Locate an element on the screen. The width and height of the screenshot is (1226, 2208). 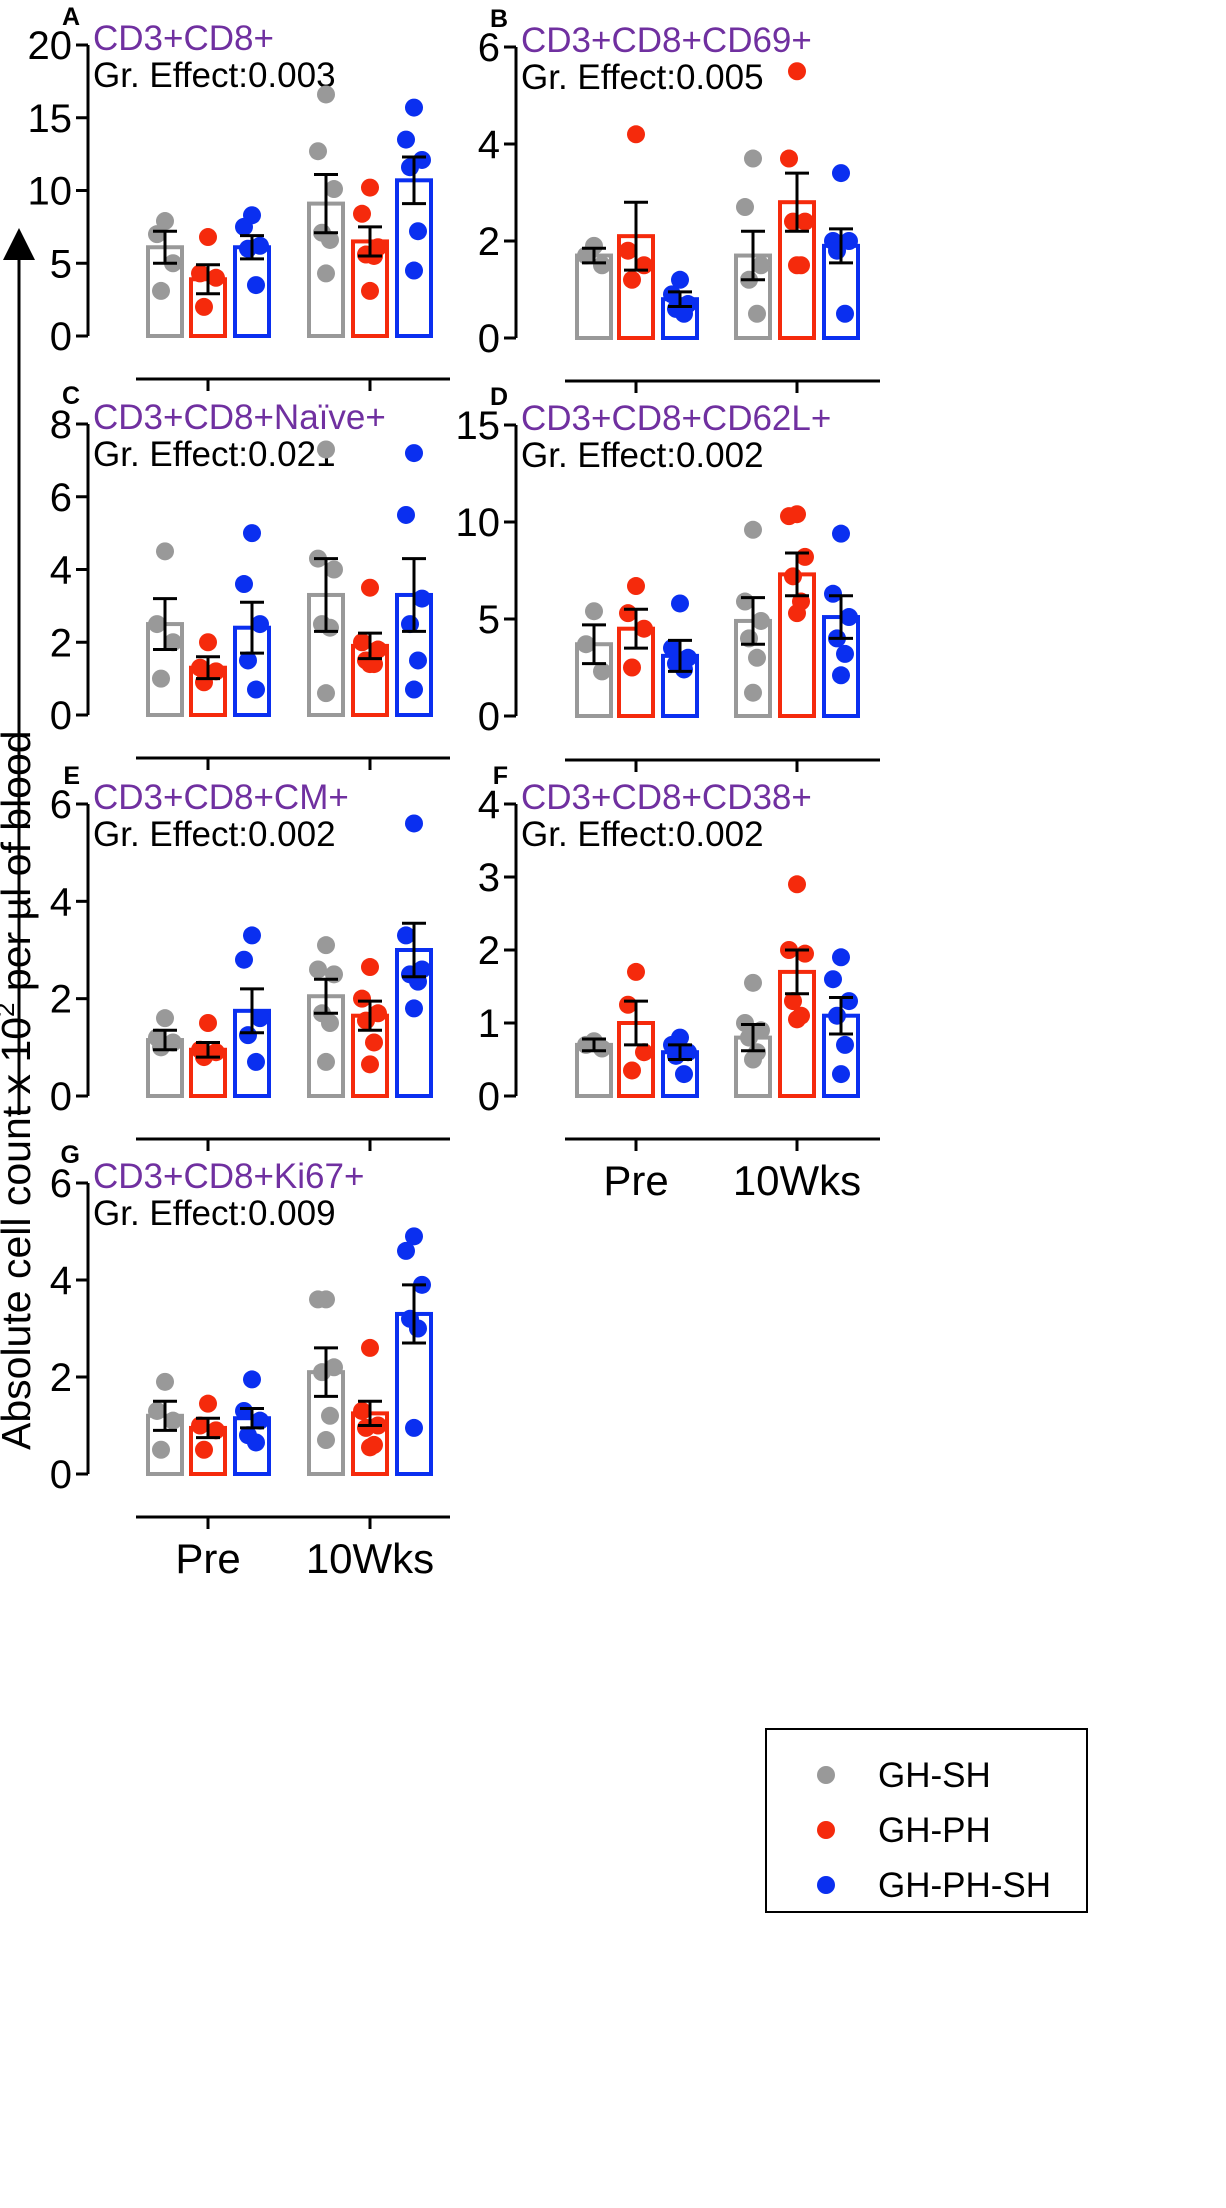
panel-label: A is located at coordinates (71, 17).